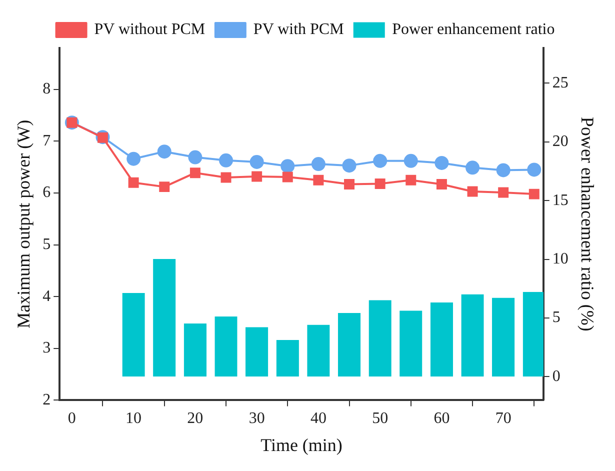 This screenshot has height=471, width=615. What do you see at coordinates (560, 200) in the screenshot?
I see `y2-tick-label: 15` at bounding box center [560, 200].